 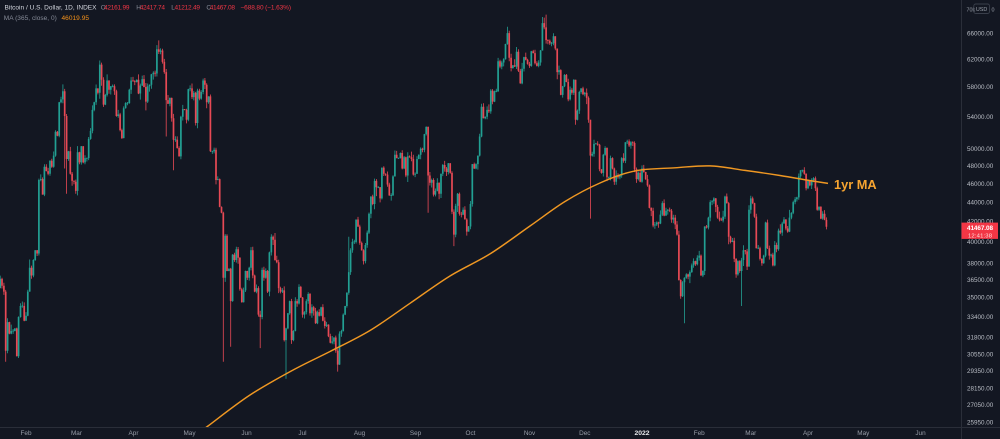 I want to click on svg-text: 27050.00, so click(x=980, y=405).